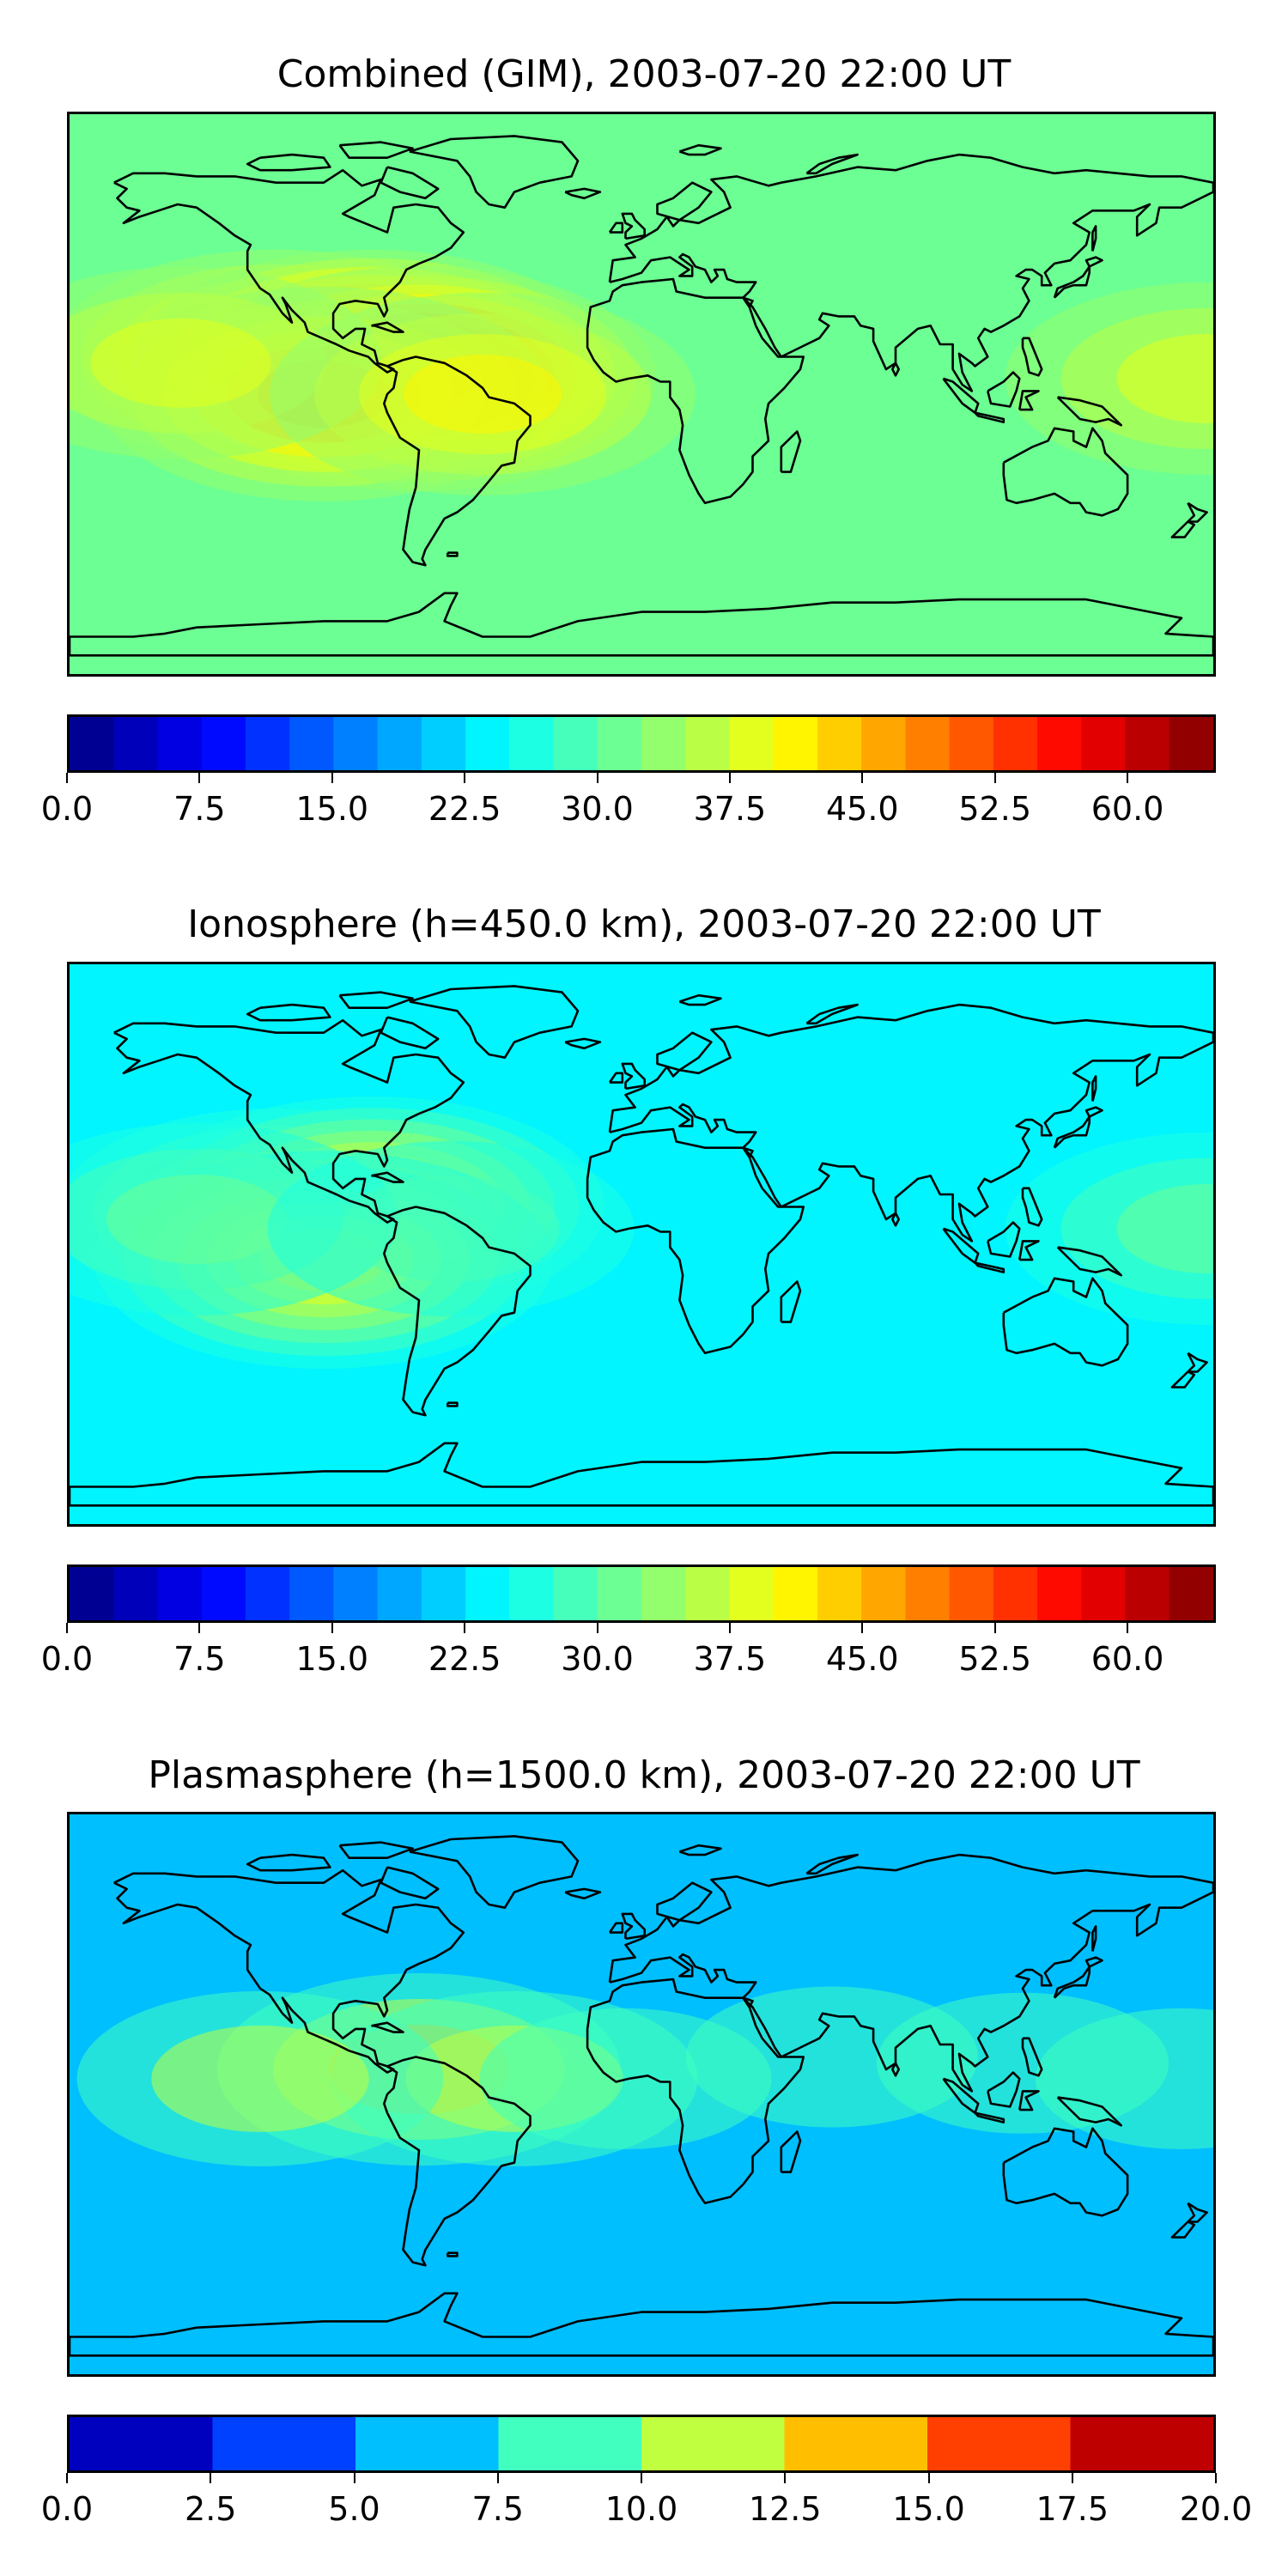 The height and width of the screenshot is (2576, 1288). What do you see at coordinates (995, 809) in the screenshot?
I see `colorbar-tick-label: 52.5` at bounding box center [995, 809].